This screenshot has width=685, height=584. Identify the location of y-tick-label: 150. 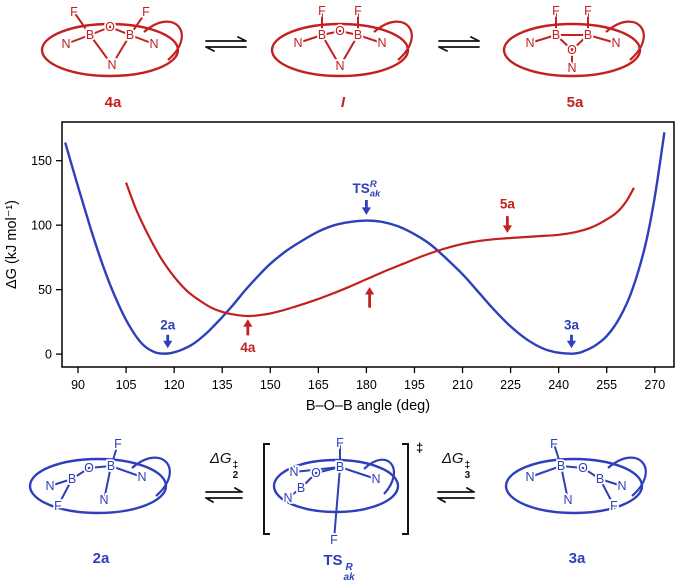
(41, 161).